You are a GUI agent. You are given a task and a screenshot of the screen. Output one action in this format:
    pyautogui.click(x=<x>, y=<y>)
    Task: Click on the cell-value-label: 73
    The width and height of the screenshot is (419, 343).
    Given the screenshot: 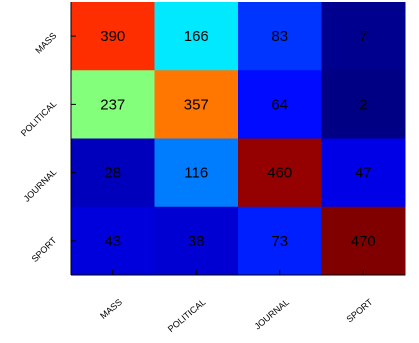 What is the action you would take?
    pyautogui.click(x=279, y=241)
    